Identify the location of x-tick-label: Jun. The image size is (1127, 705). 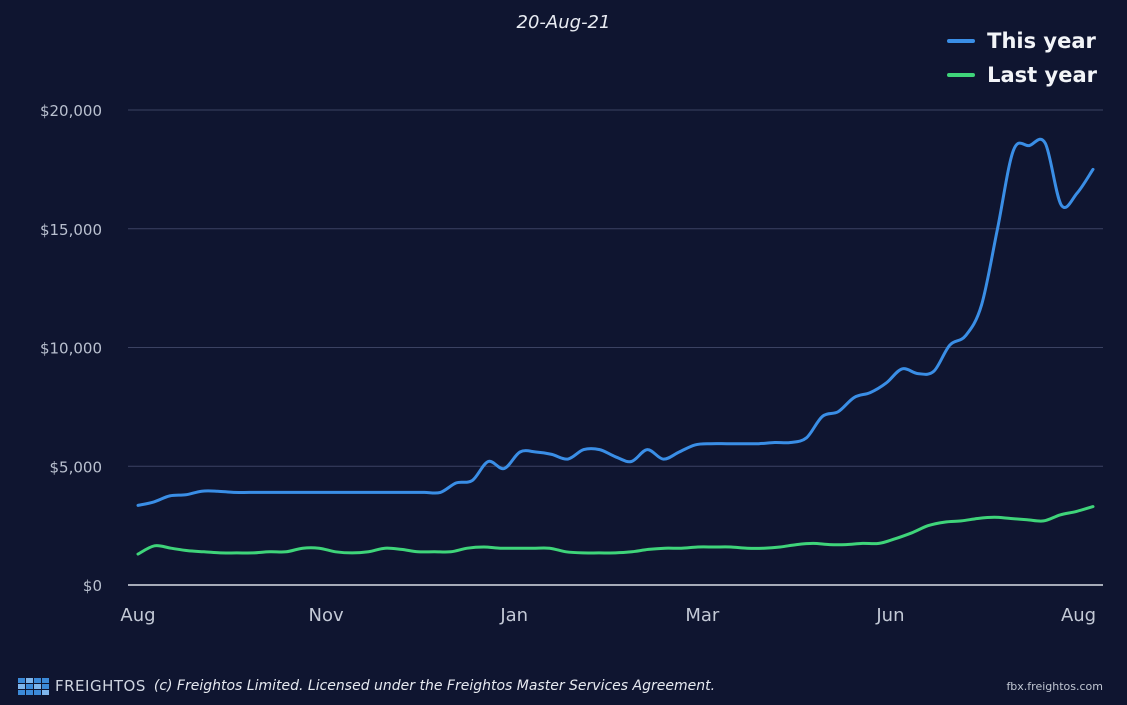
(889, 615).